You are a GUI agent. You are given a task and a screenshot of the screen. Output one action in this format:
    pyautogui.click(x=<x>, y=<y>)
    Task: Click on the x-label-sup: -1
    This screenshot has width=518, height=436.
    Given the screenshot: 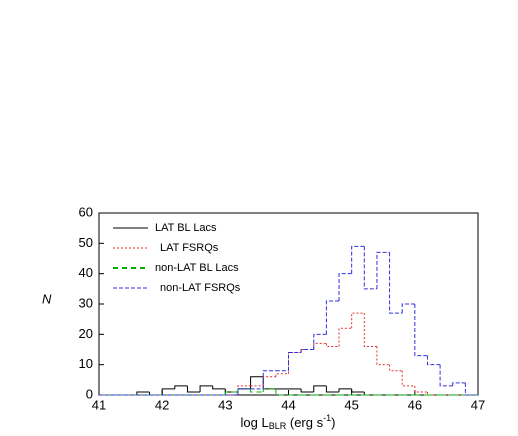 What is the action you would take?
    pyautogui.click(x=327, y=418)
    